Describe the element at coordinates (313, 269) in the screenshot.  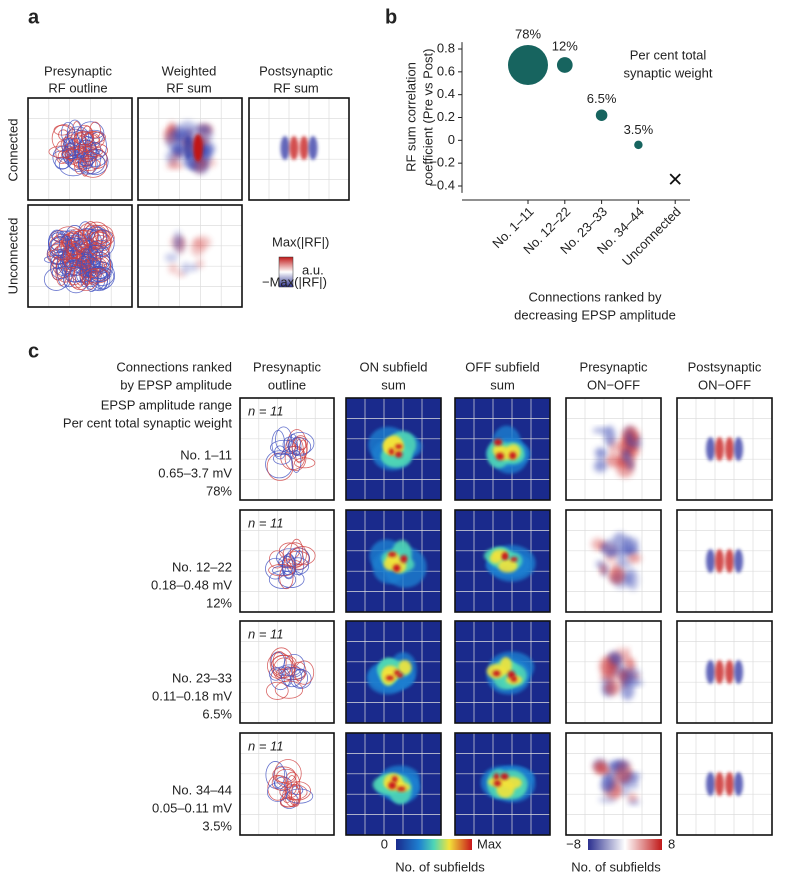
I see `colorbar-label: a.u.` at that location.